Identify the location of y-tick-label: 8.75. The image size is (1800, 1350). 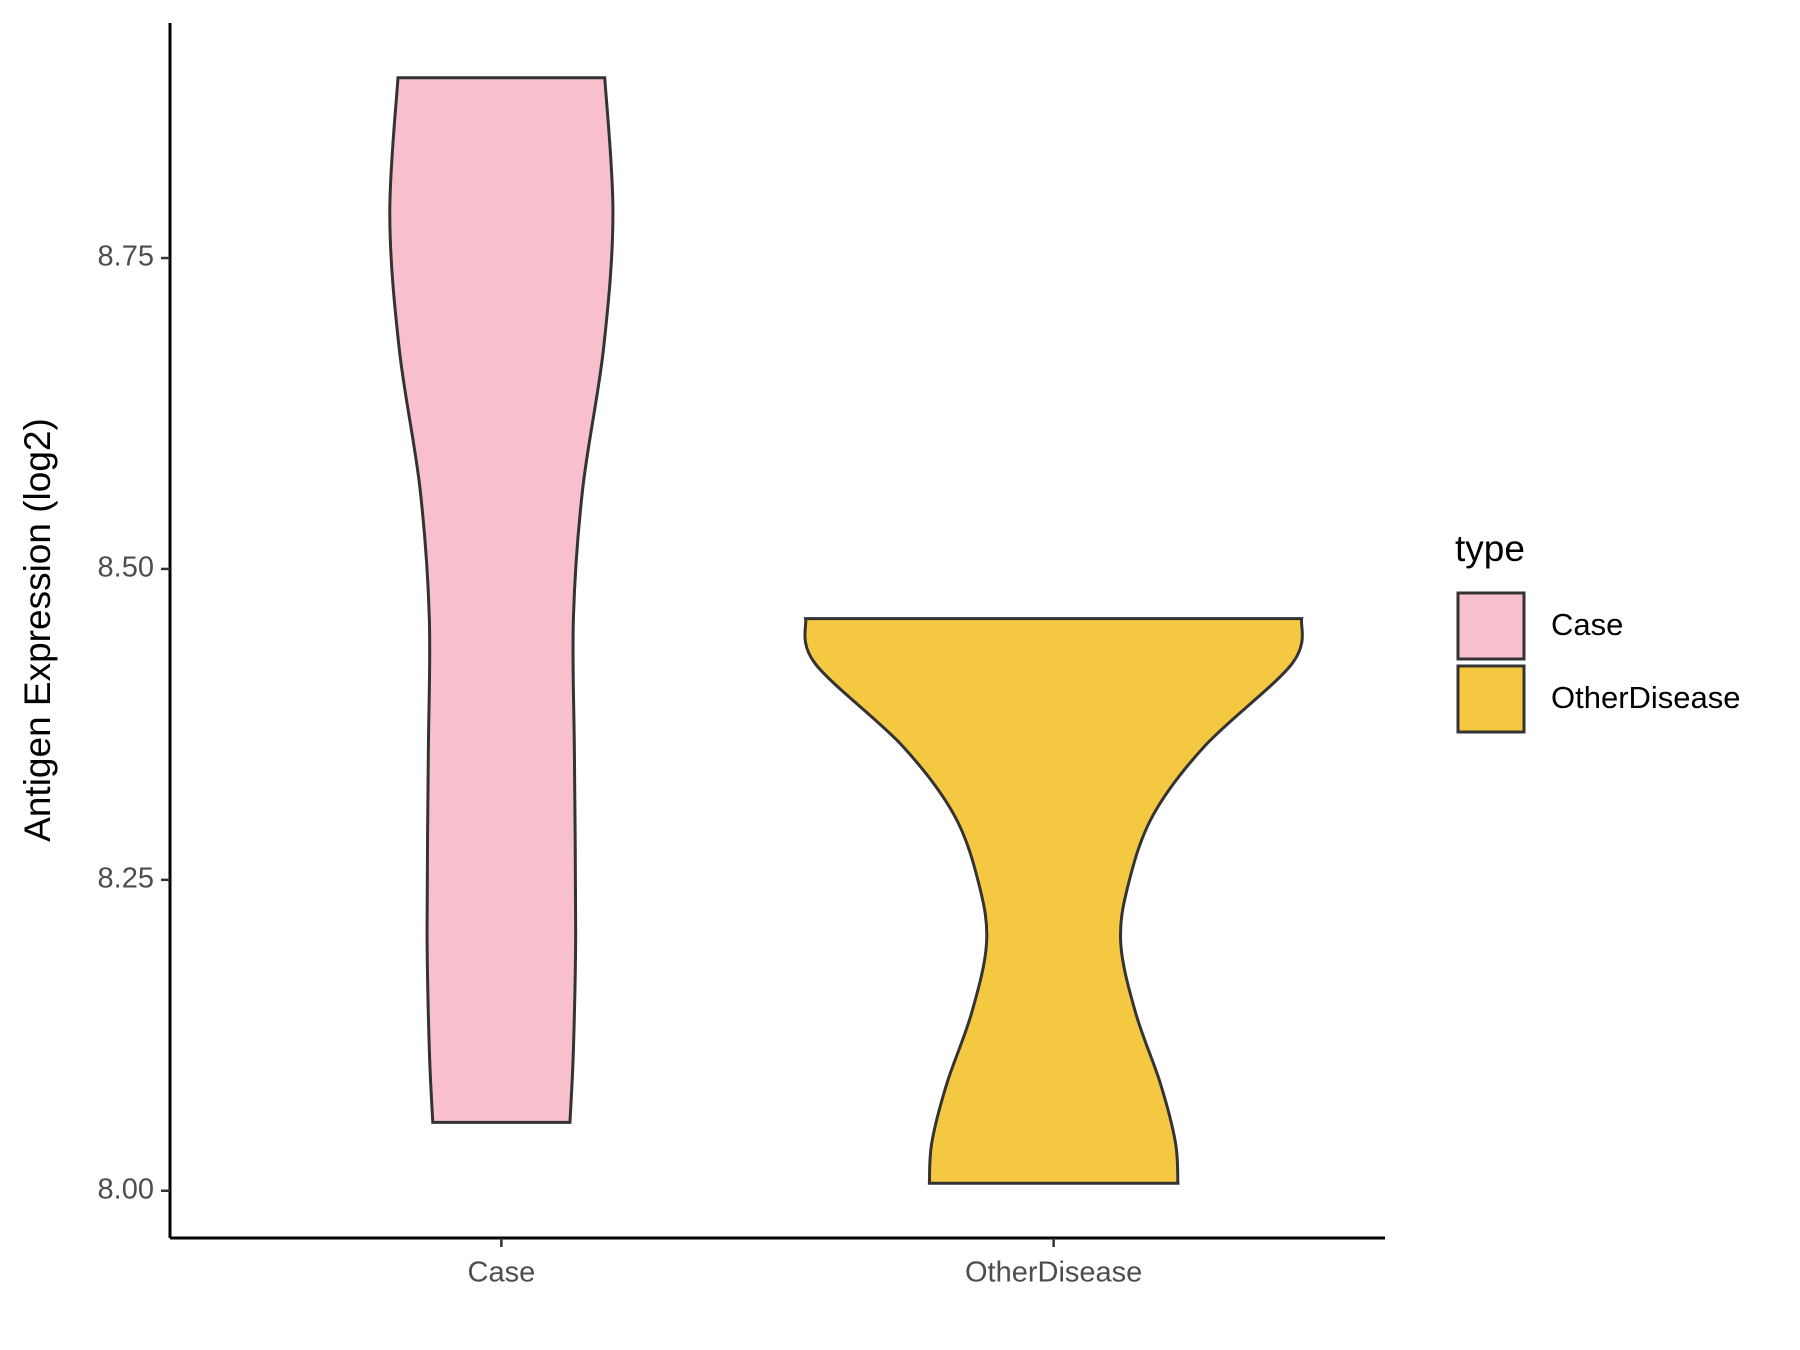
(126, 257).